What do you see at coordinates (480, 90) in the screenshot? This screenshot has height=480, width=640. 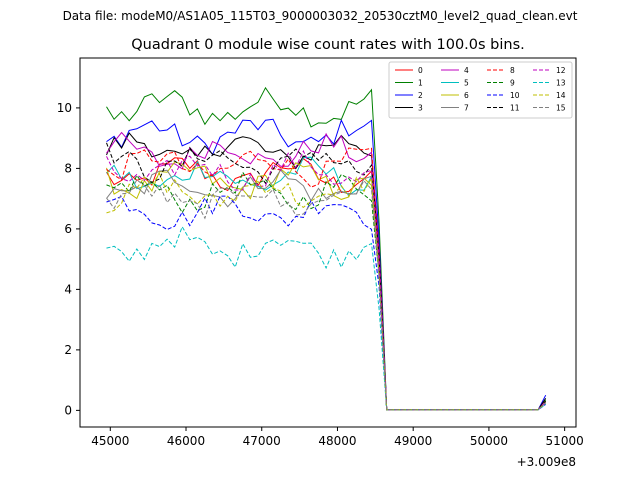 I see `legend-box` at bounding box center [480, 90].